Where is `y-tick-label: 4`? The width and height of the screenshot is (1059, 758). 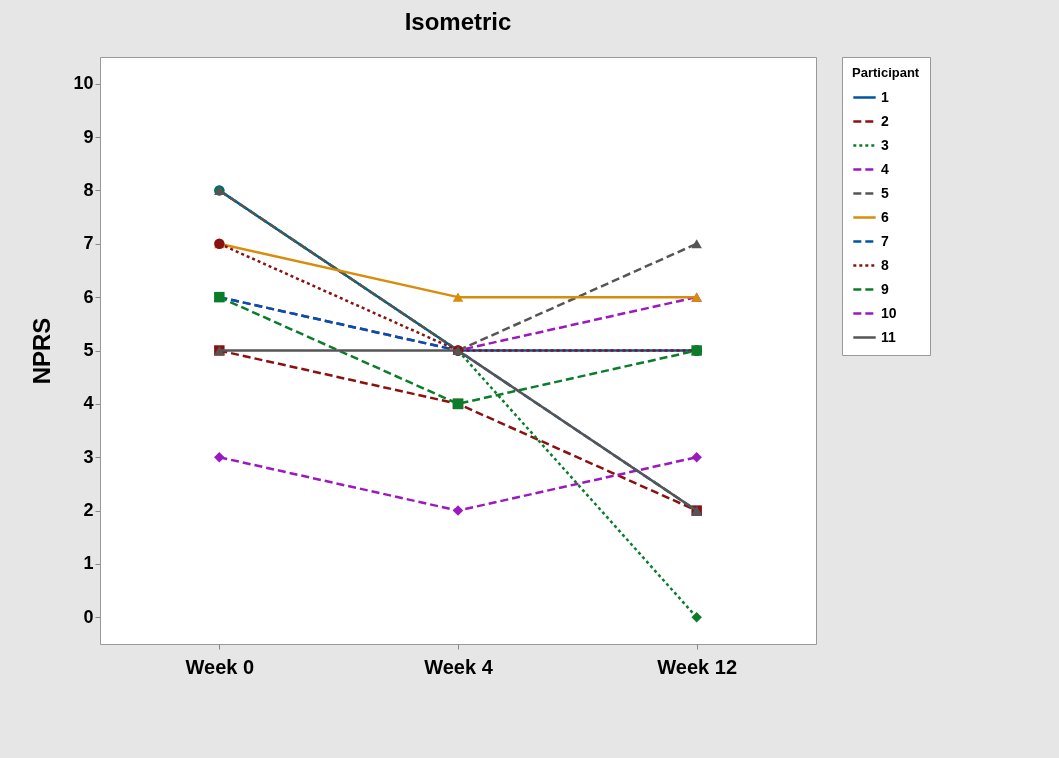 y-tick-label: 4 is located at coordinates (88, 403).